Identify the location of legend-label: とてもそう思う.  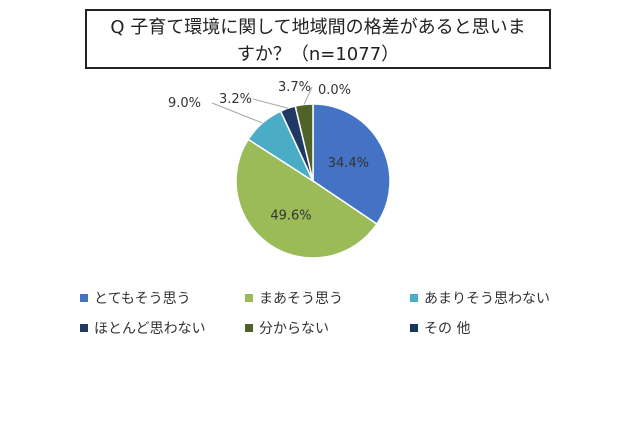
(142, 299).